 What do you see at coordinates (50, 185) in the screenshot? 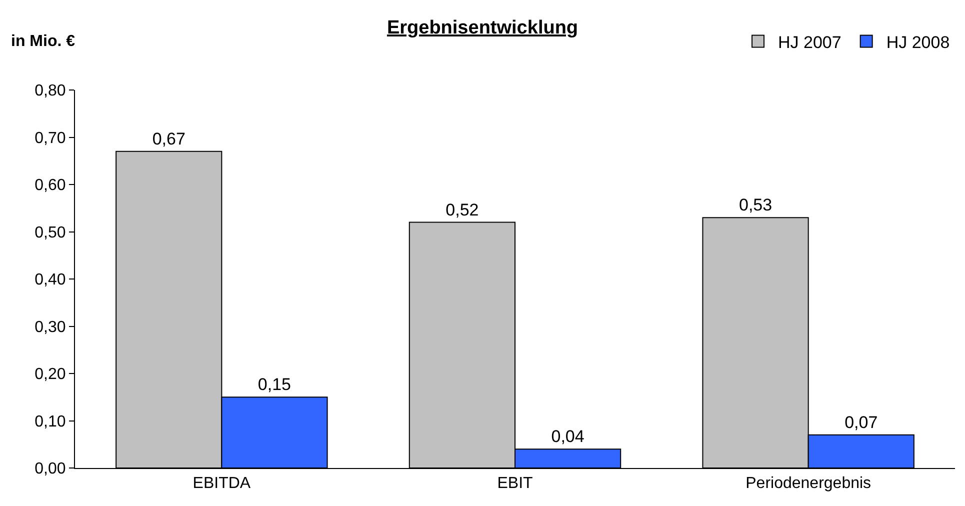
I see `y-tick-label: 0,60` at bounding box center [50, 185].